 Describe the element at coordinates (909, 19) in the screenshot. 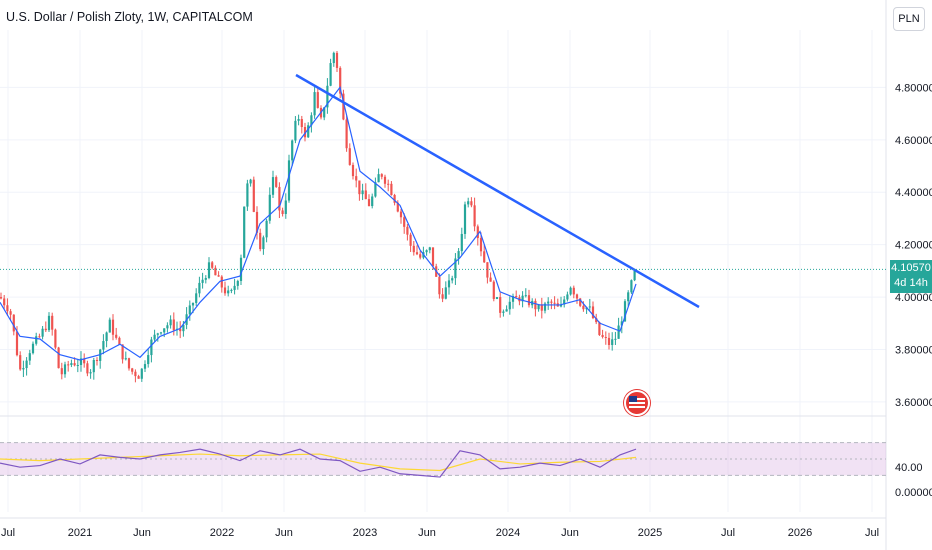

I see `currency-button: PLN` at that location.